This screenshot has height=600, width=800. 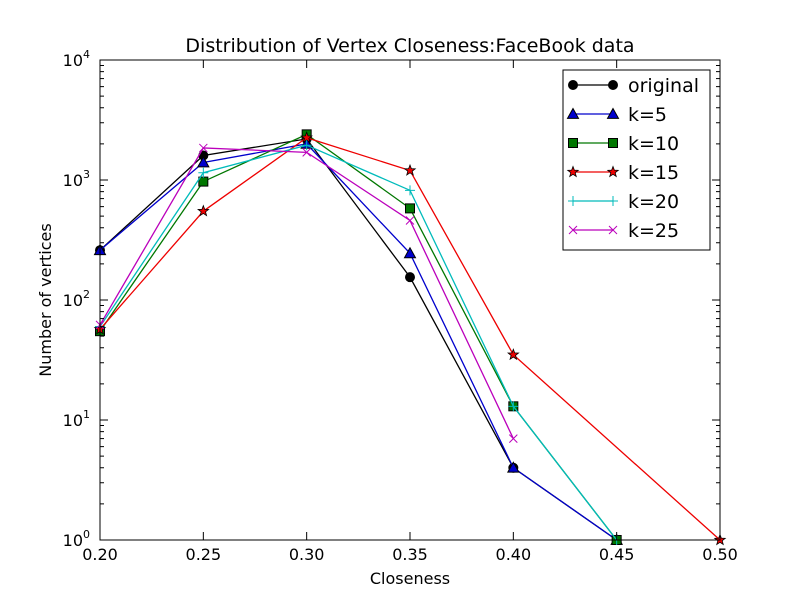 I want to click on y-tick-exponent: 3, so click(x=86, y=174).